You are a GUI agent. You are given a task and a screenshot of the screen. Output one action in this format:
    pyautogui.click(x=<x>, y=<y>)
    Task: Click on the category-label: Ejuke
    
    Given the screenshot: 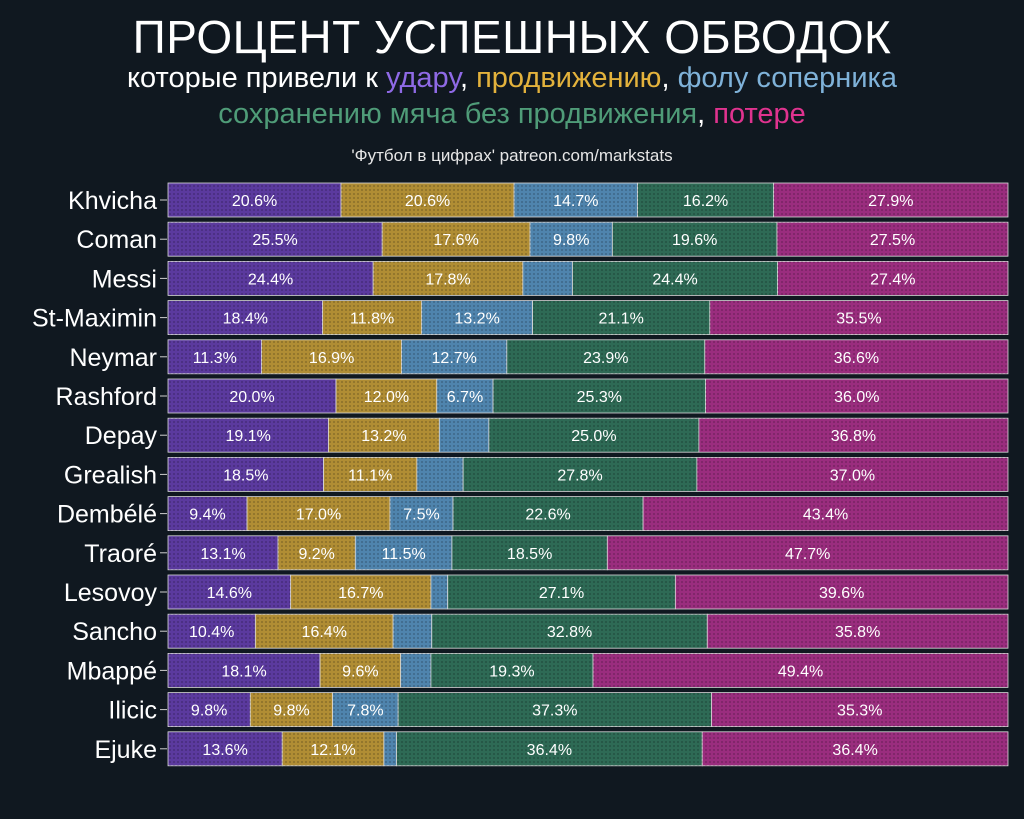 What is the action you would take?
    pyautogui.click(x=125, y=750)
    